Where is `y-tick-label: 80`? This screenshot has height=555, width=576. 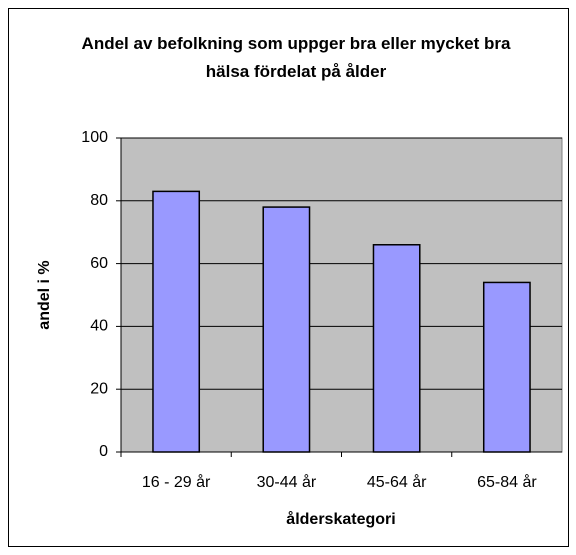 y-tick-label: 80 is located at coordinates (99, 200).